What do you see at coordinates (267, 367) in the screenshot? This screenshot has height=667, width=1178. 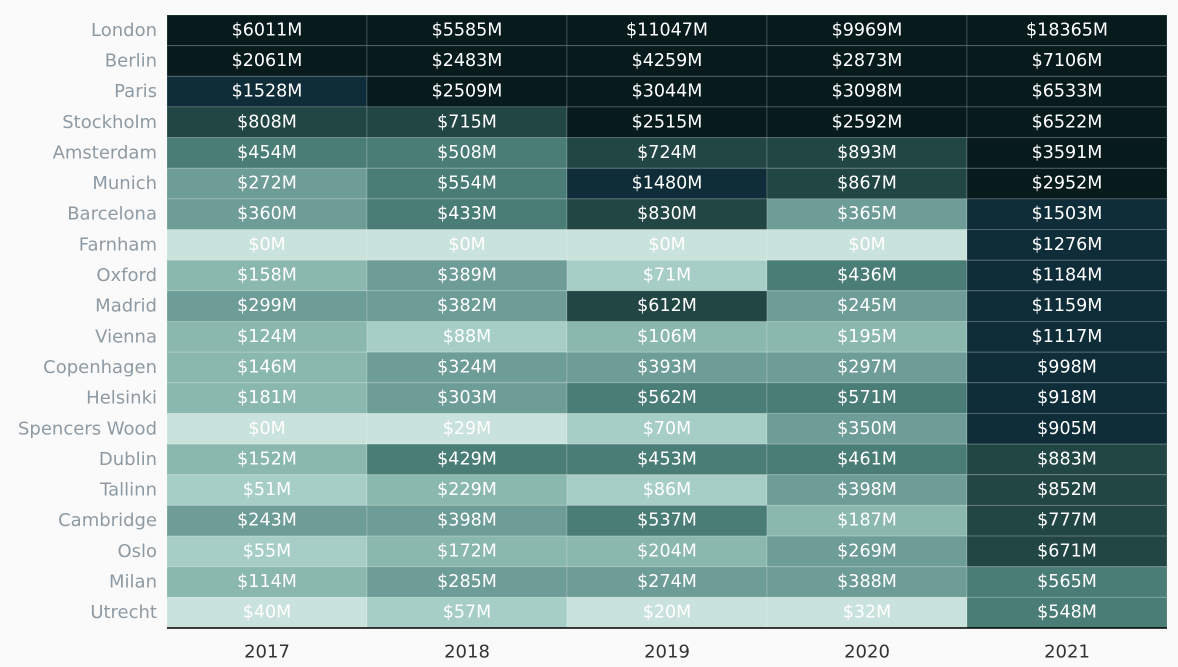 I see `cell-value-label: $146M` at bounding box center [267, 367].